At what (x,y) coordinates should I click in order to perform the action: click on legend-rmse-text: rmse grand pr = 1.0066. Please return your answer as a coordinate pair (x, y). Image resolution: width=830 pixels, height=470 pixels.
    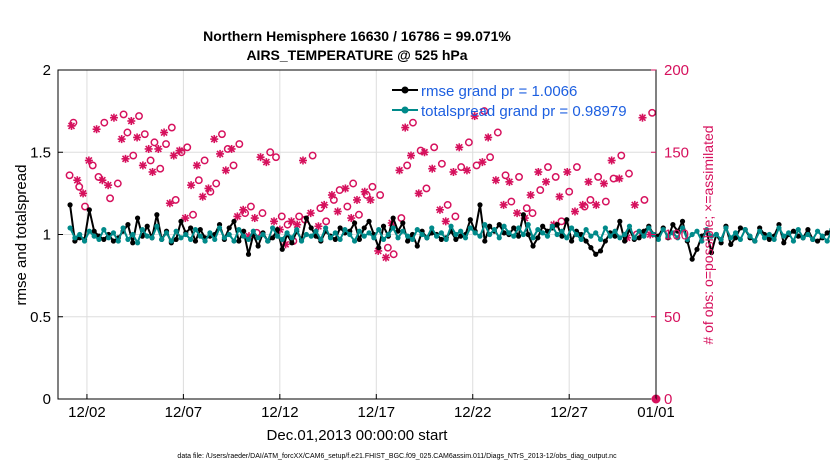
    Looking at the image, I should click on (499, 91).